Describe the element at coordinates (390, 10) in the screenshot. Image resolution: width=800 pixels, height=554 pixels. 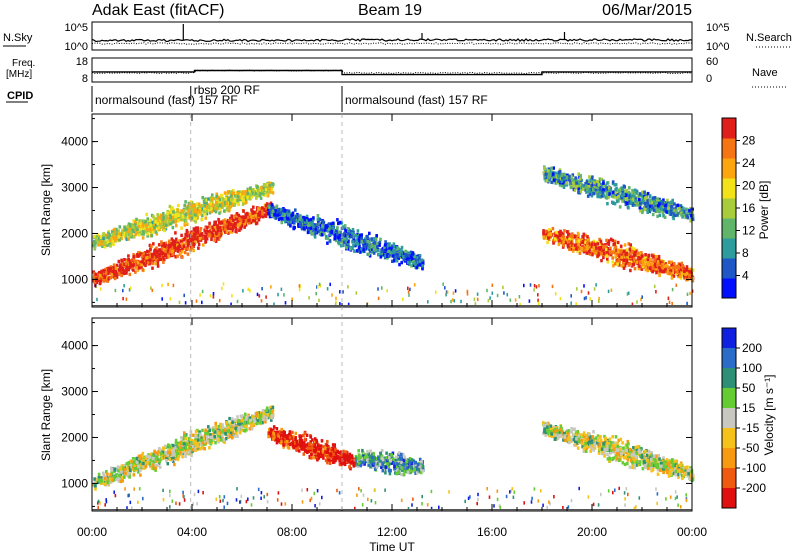
I see `beam-title: Beam 19` at that location.